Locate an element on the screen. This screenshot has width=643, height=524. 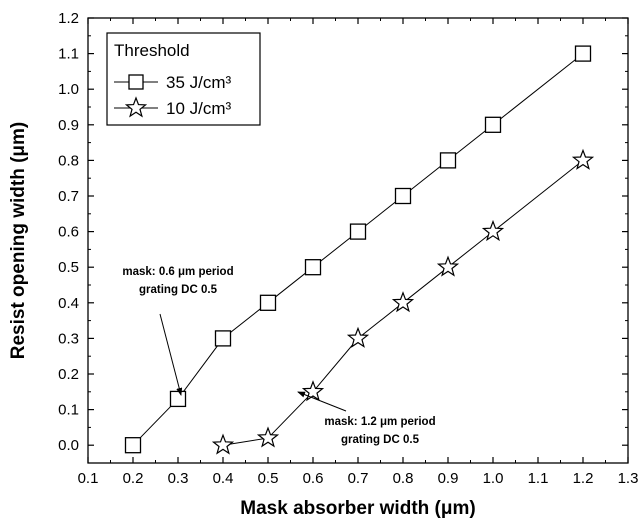
legend-entry: 35 J/cm³ is located at coordinates (173, 82).